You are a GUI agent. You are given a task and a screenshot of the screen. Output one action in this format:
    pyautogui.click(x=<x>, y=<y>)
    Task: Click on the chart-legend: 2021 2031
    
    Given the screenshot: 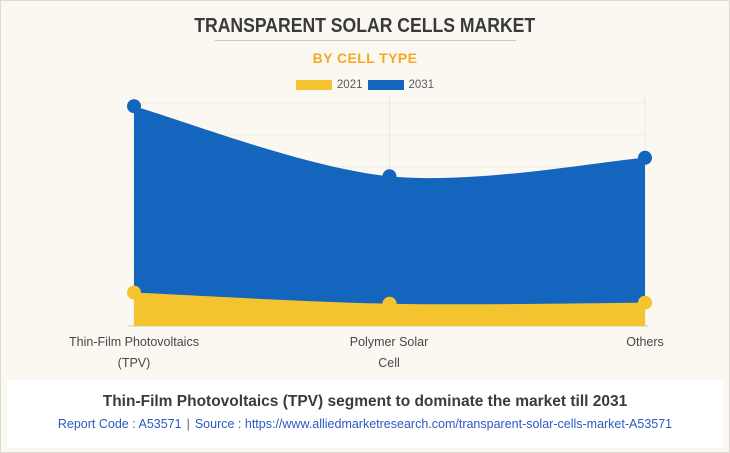 What is the action you would take?
    pyautogui.click(x=365, y=85)
    